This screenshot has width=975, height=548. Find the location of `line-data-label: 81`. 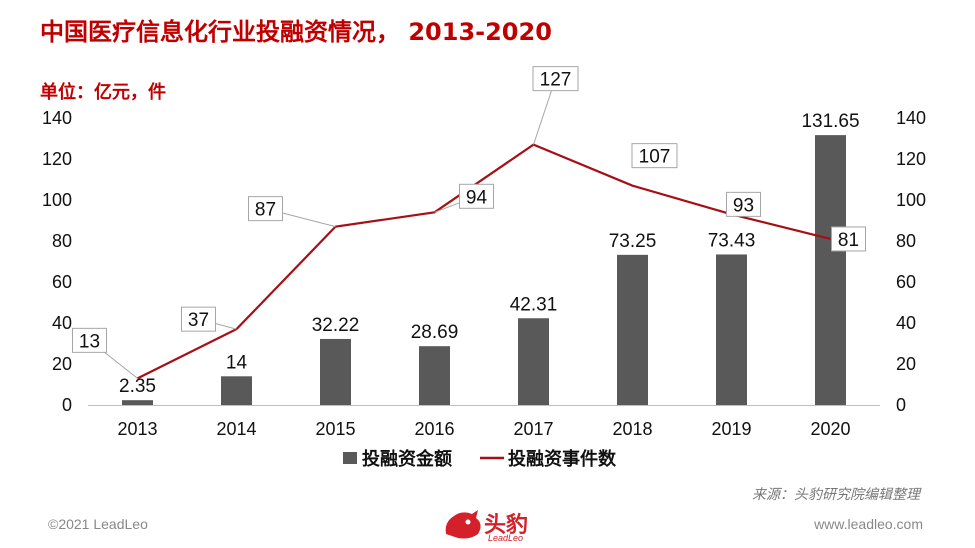

line-data-label: 81 is located at coordinates (848, 240).